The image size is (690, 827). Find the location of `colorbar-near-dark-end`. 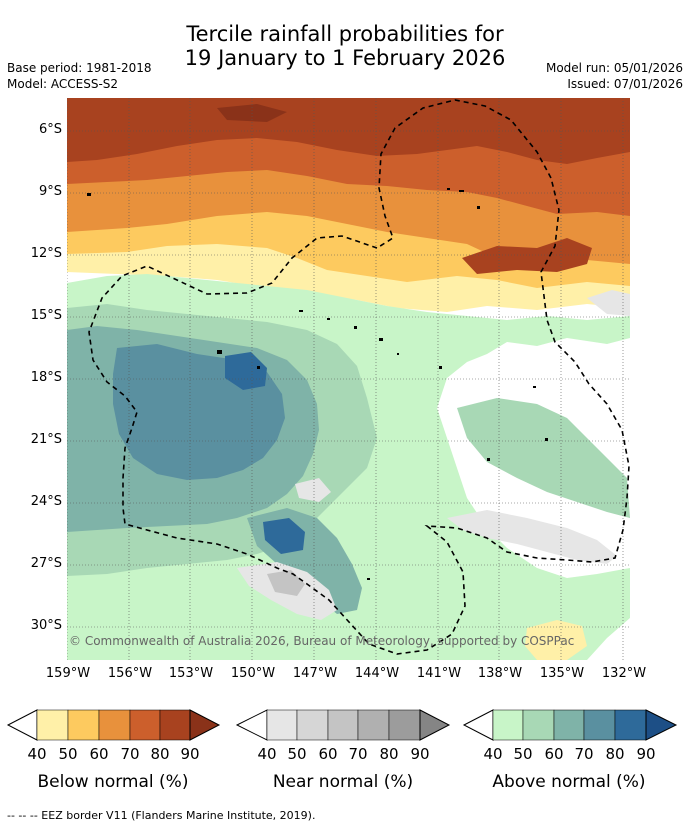

colorbar-near-dark-end is located at coordinates (435, 725).